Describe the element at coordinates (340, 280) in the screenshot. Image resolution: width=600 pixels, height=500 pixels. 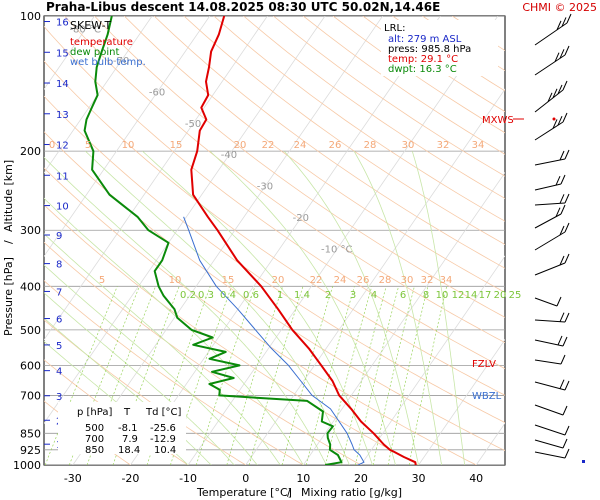
I see `adiabat-label: 24` at that location.